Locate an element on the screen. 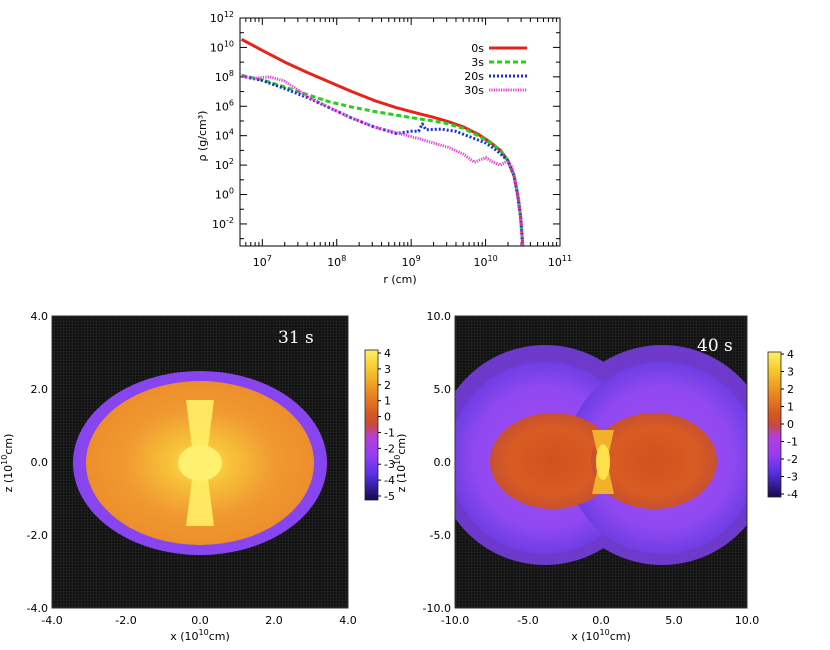 This screenshot has width=830, height=650. y-tick-label: 10⁰ is located at coordinates (224, 194).